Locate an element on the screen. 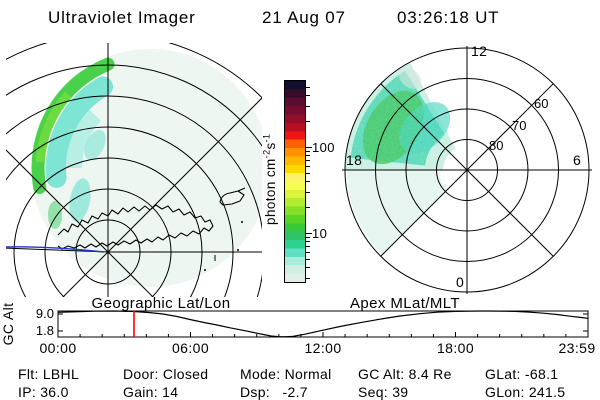 The height and width of the screenshot is (400, 600). coastline is located at coordinates (151, 229).